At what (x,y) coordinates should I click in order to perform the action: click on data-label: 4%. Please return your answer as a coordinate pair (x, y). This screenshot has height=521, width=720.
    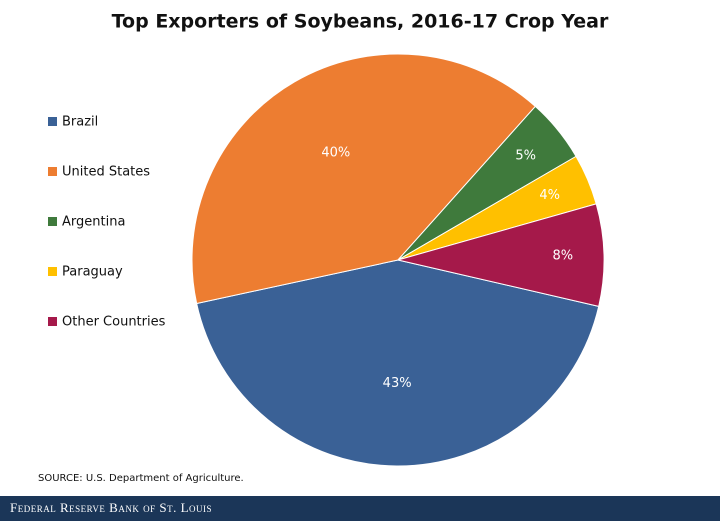
    Looking at the image, I should click on (549, 195).